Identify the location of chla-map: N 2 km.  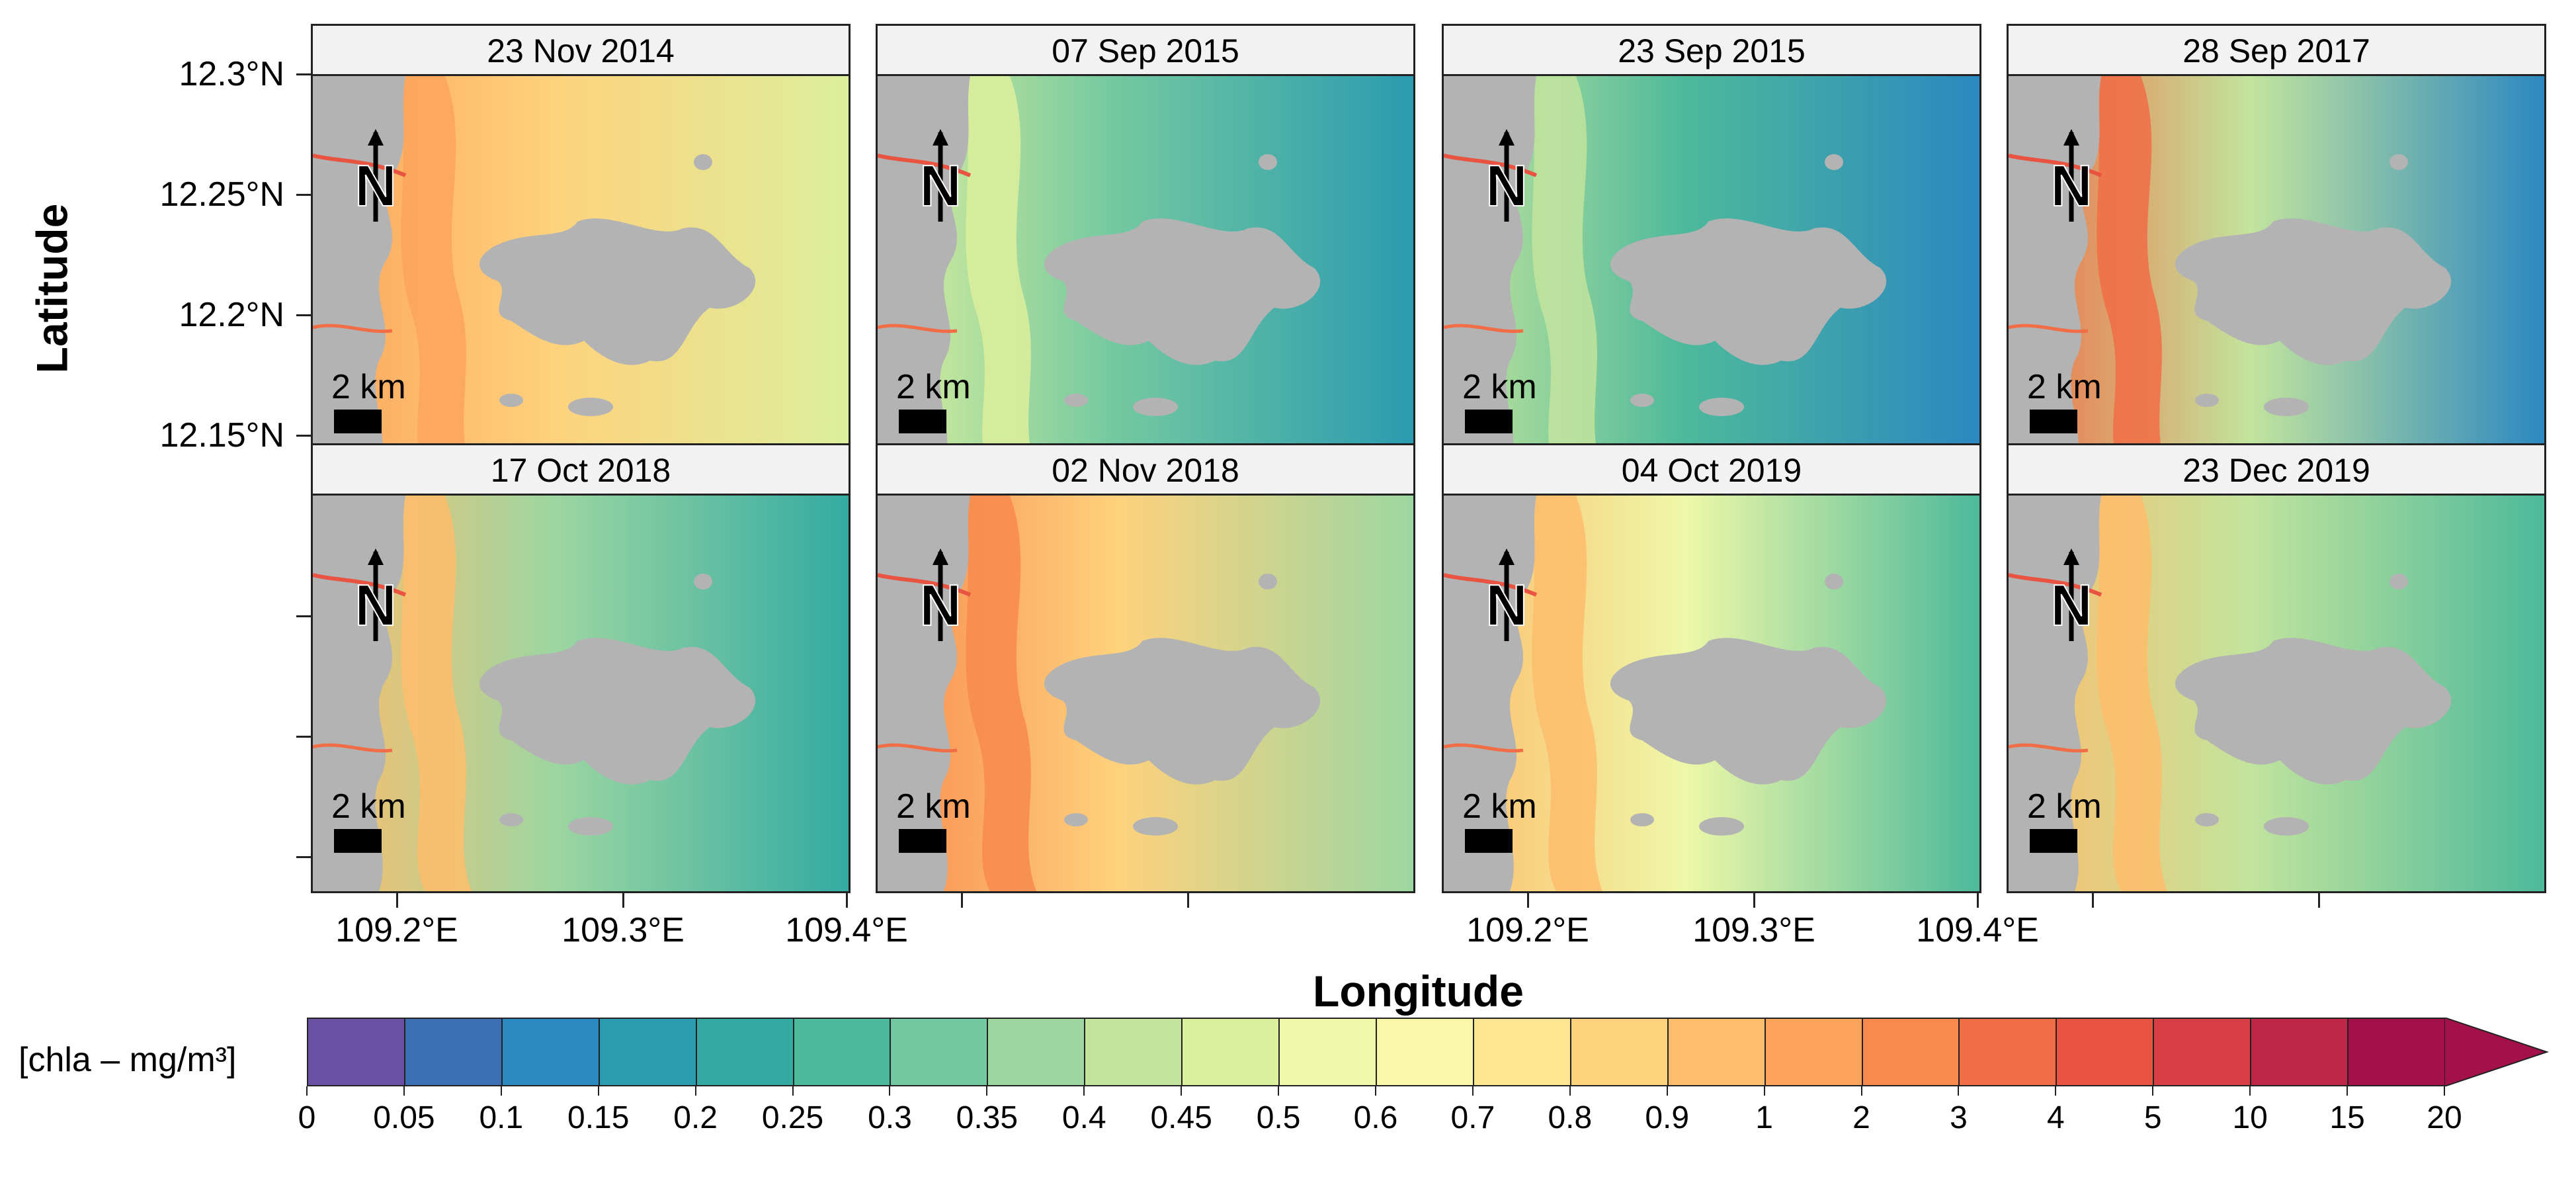
(581, 693).